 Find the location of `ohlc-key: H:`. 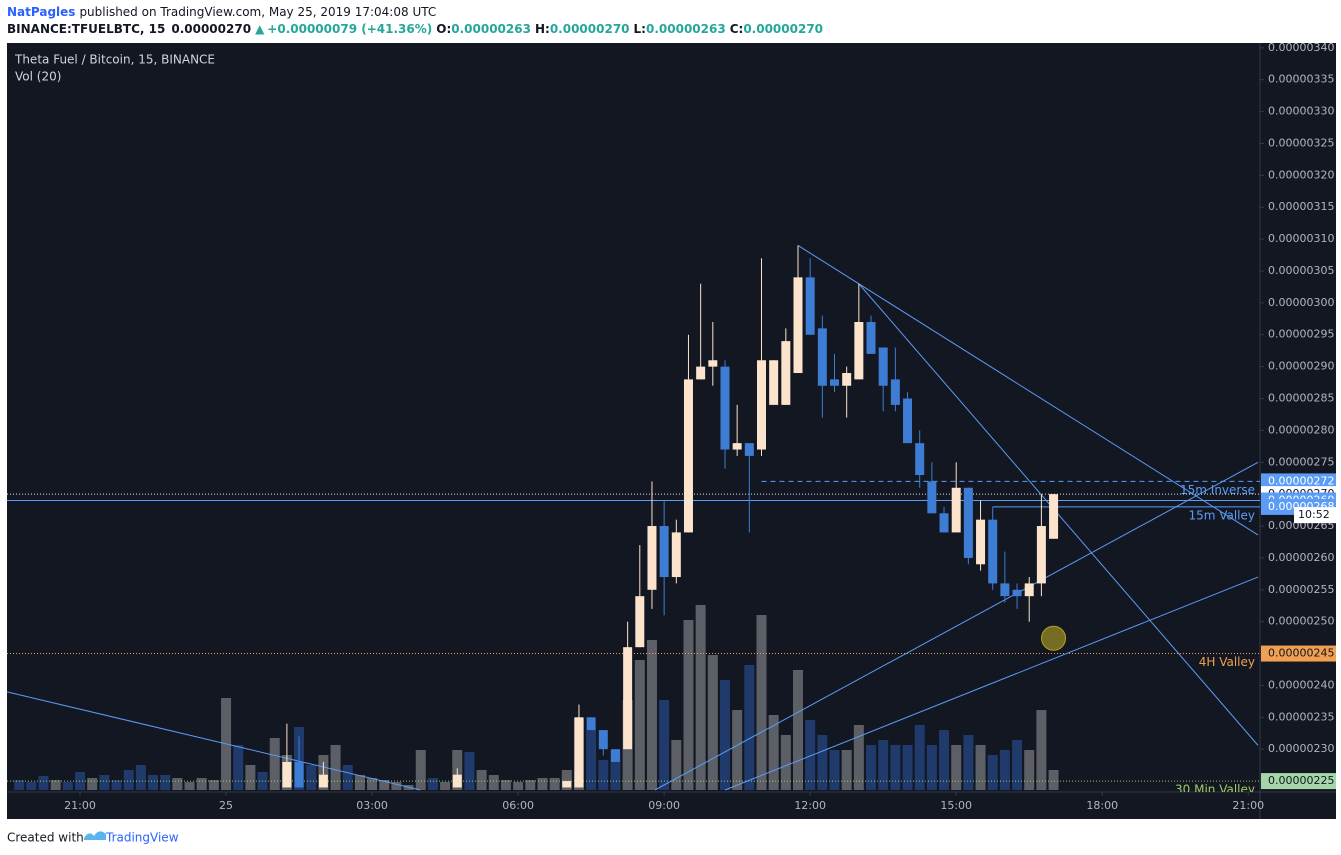

ohlc-key: H: is located at coordinates (542, 29).